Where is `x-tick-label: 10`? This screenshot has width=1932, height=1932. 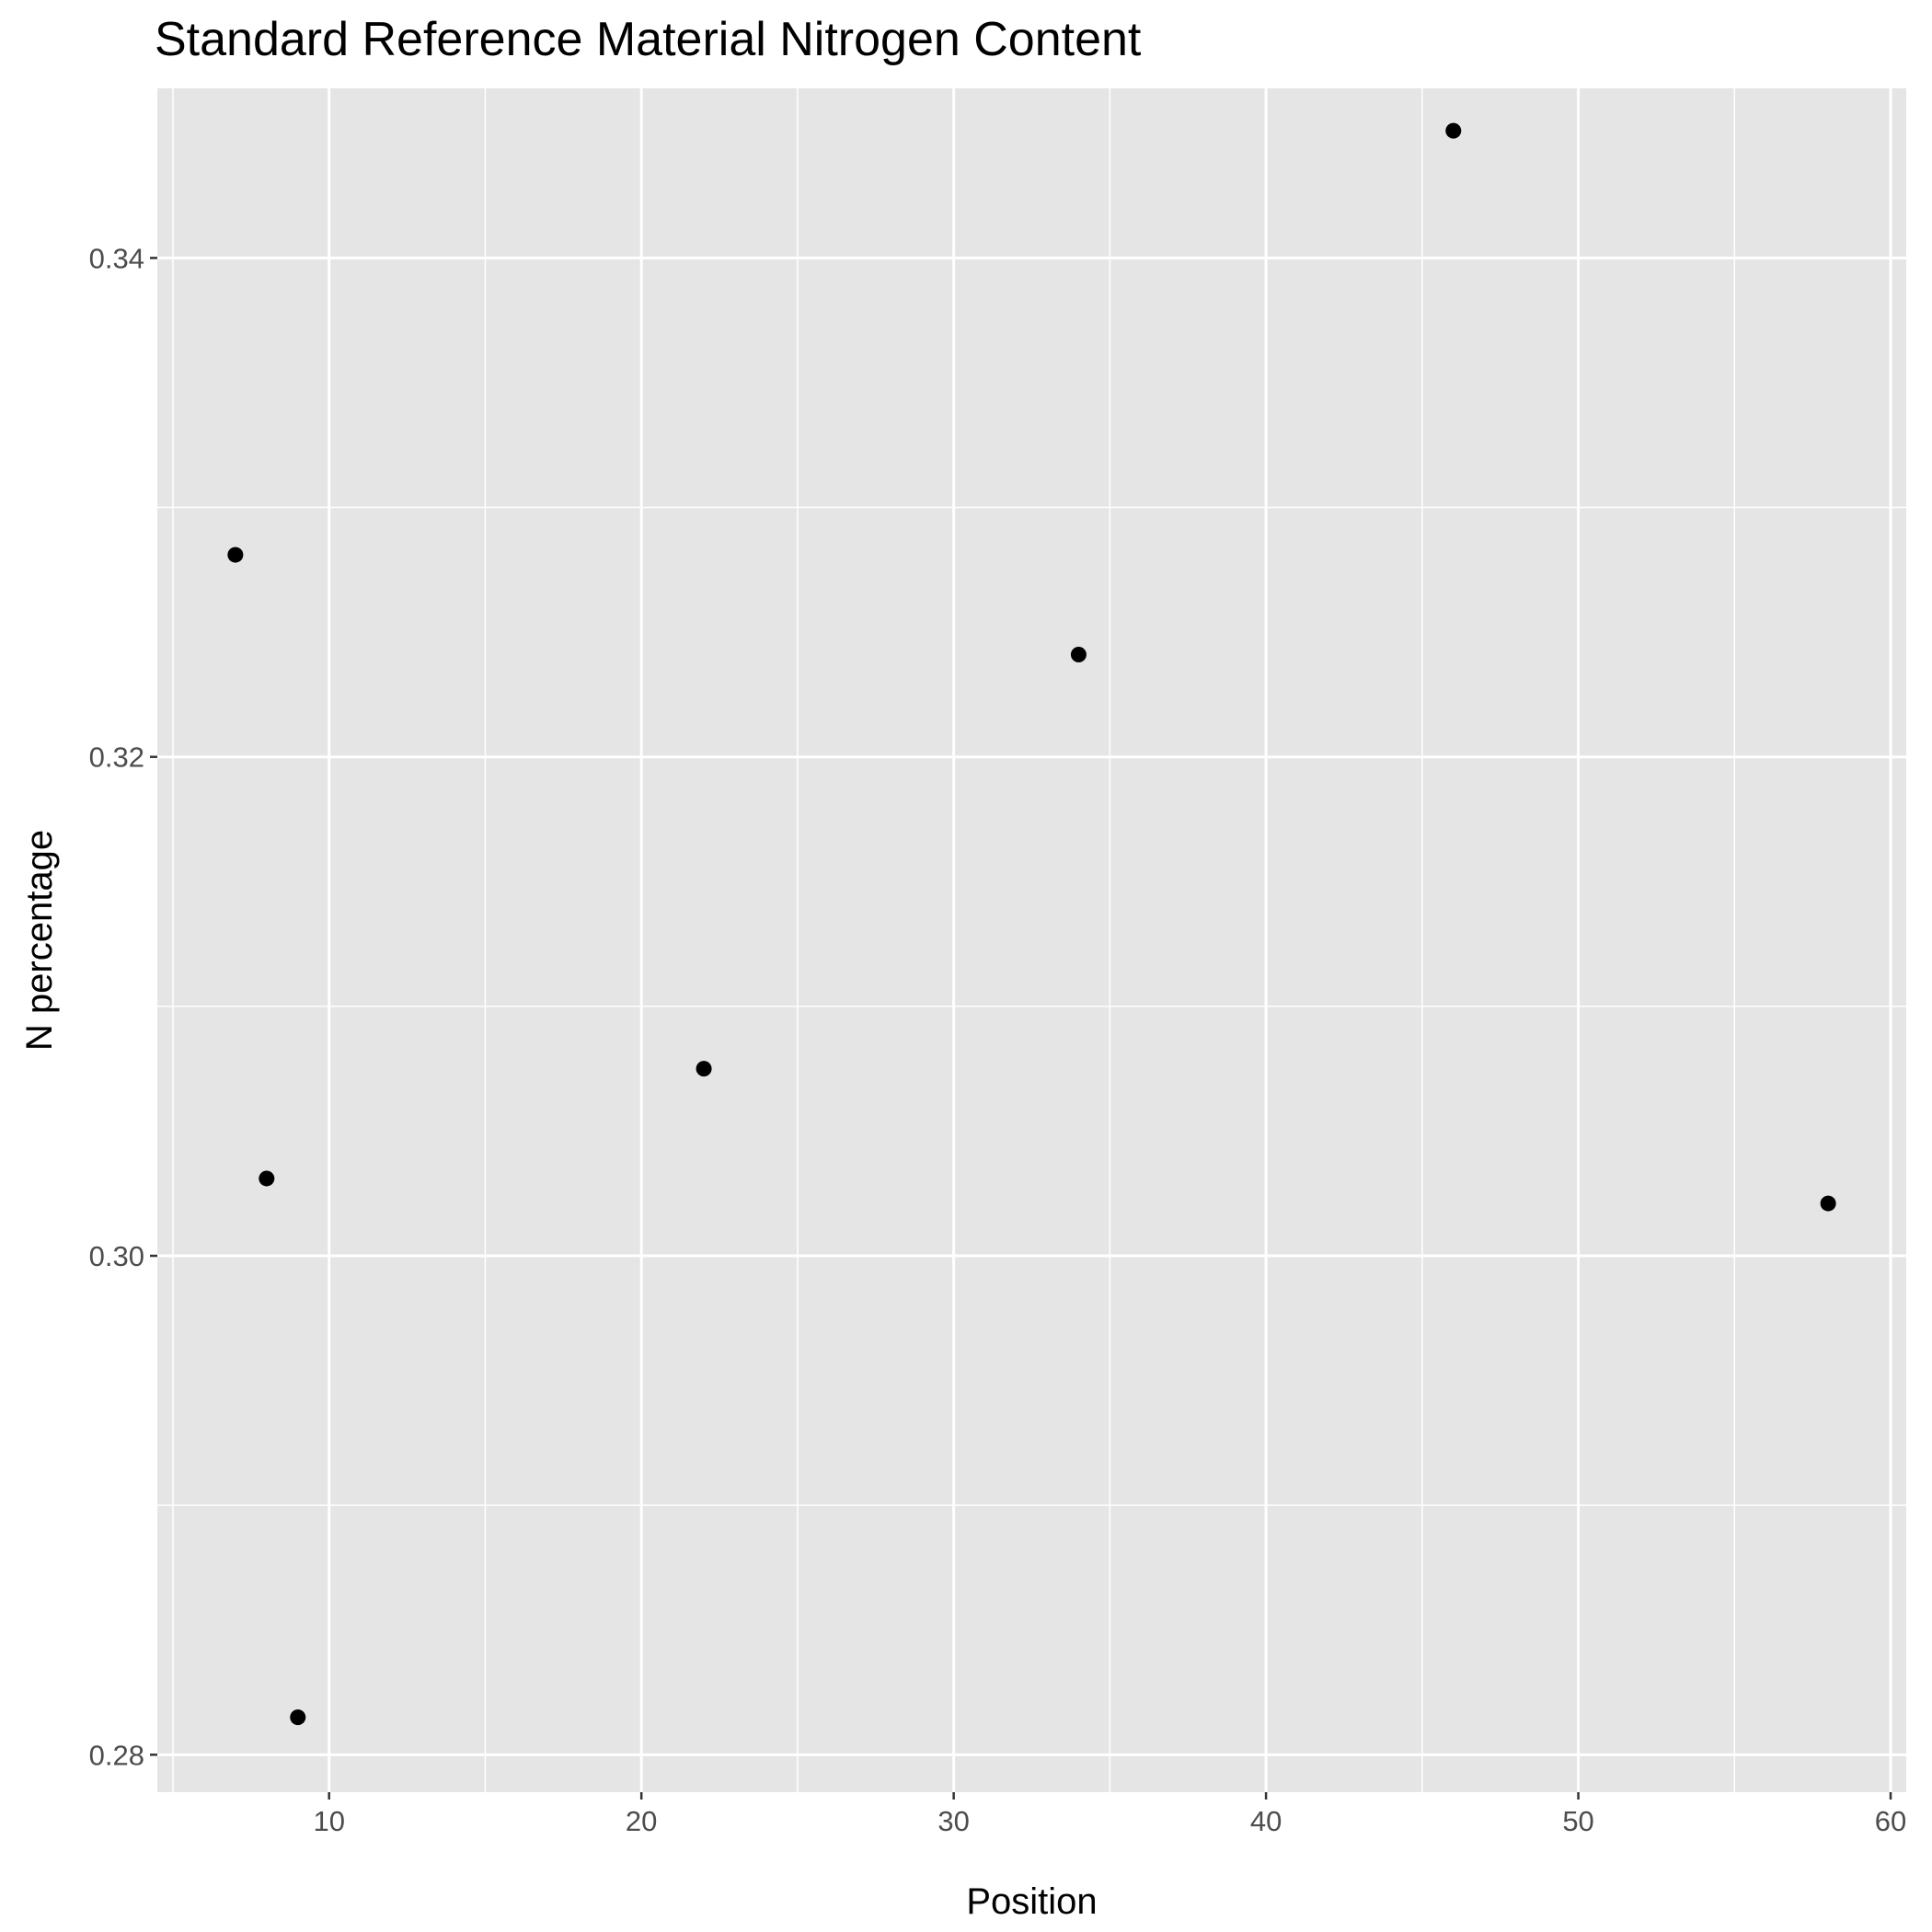 x-tick-label: 10 is located at coordinates (328, 1821).